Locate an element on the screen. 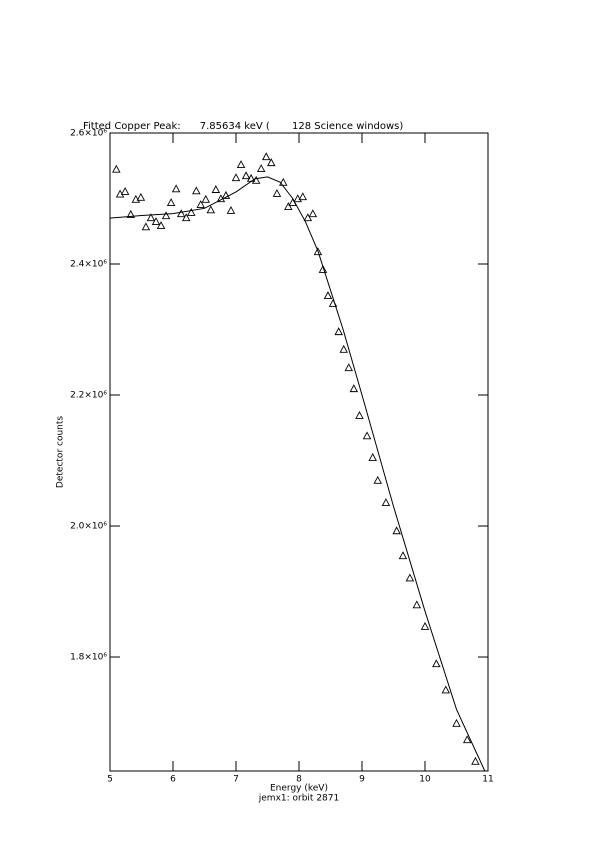 The height and width of the screenshot is (842, 595). y-tick-label: 2.0×10⁶ is located at coordinates (88, 527).